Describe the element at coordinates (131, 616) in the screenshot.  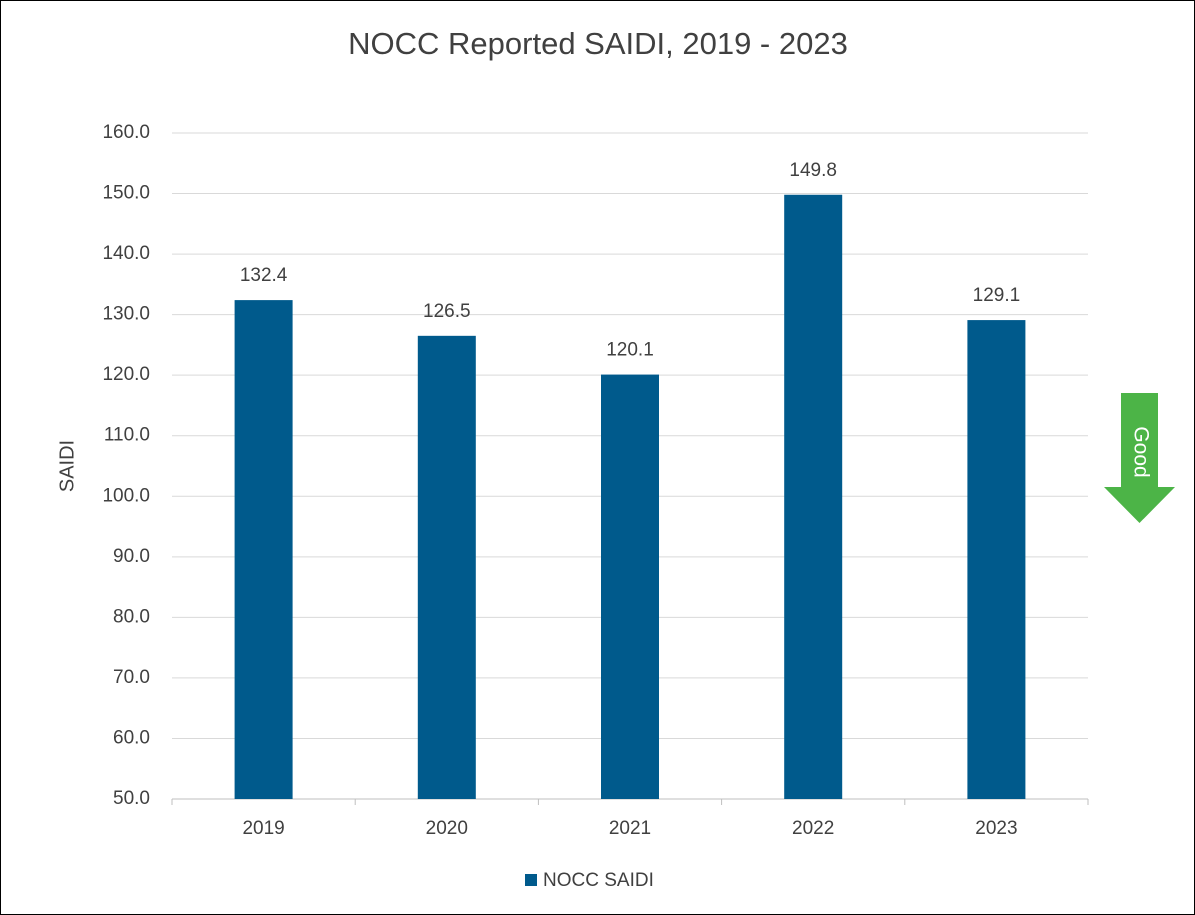
I see `y-tick-label: 80.0` at that location.